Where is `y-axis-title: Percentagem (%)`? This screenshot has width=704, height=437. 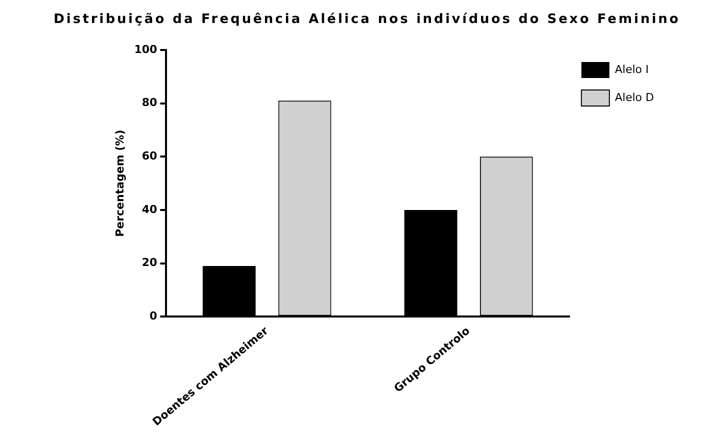
y-axis-title: Percentagem (%) is located at coordinates (119, 183).